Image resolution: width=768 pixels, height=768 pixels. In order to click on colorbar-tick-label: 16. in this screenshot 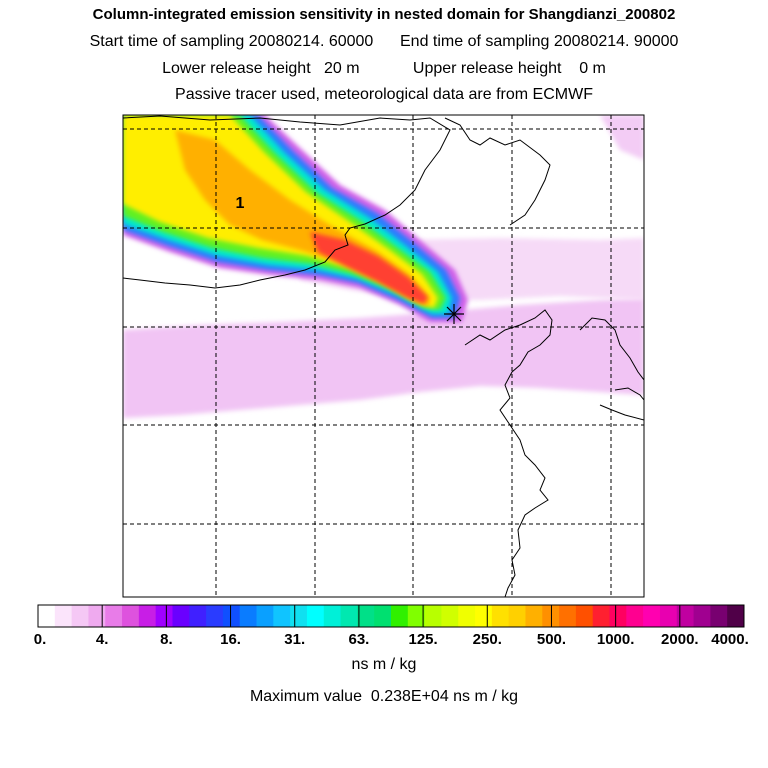, I will do `click(230, 639)`.